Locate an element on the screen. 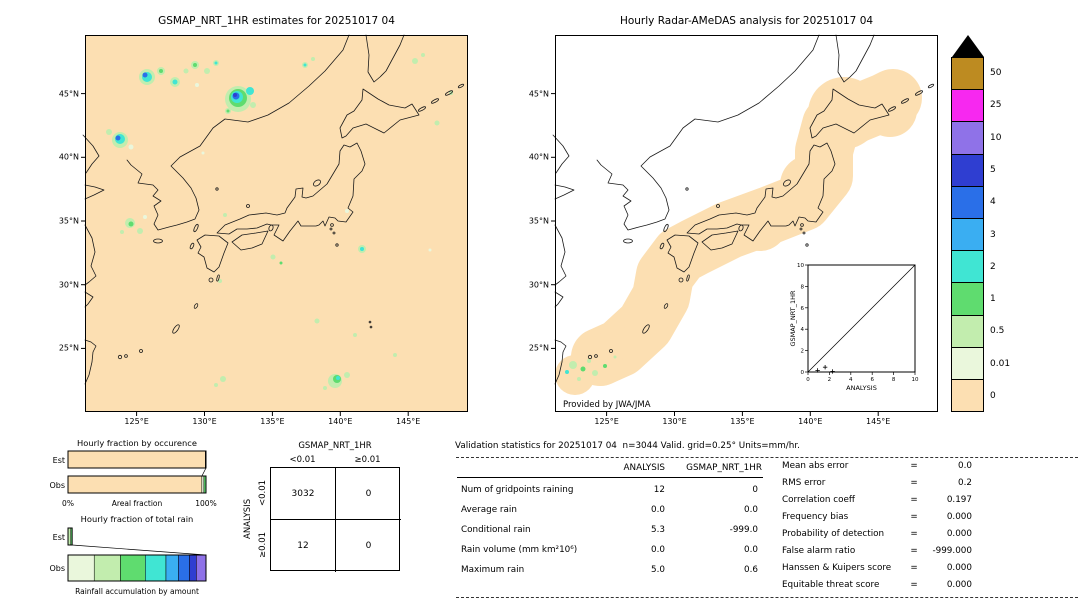 The image size is (1080, 612). lat-tick-label: 35°N is located at coordinates (68, 221).